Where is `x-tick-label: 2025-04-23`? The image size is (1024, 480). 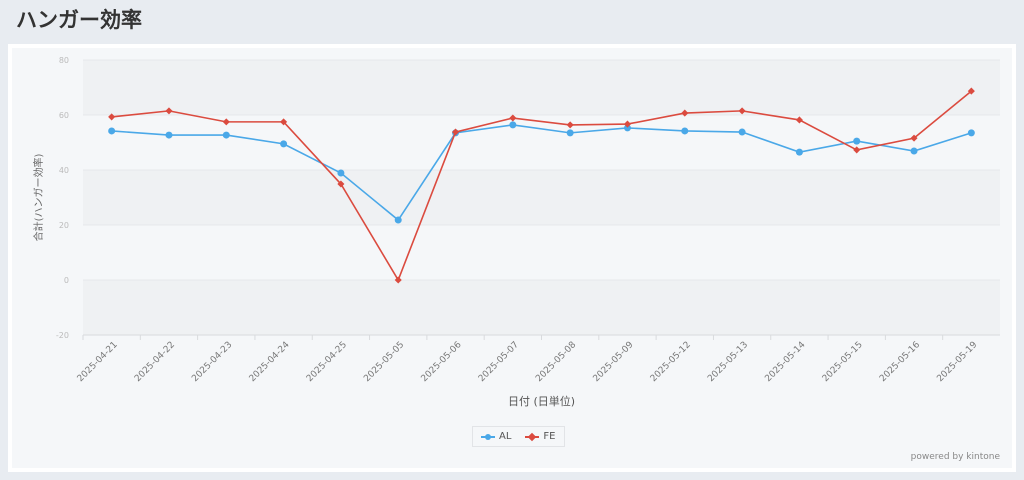
x-tick-label: 2025-04-23 is located at coordinates (212, 362).